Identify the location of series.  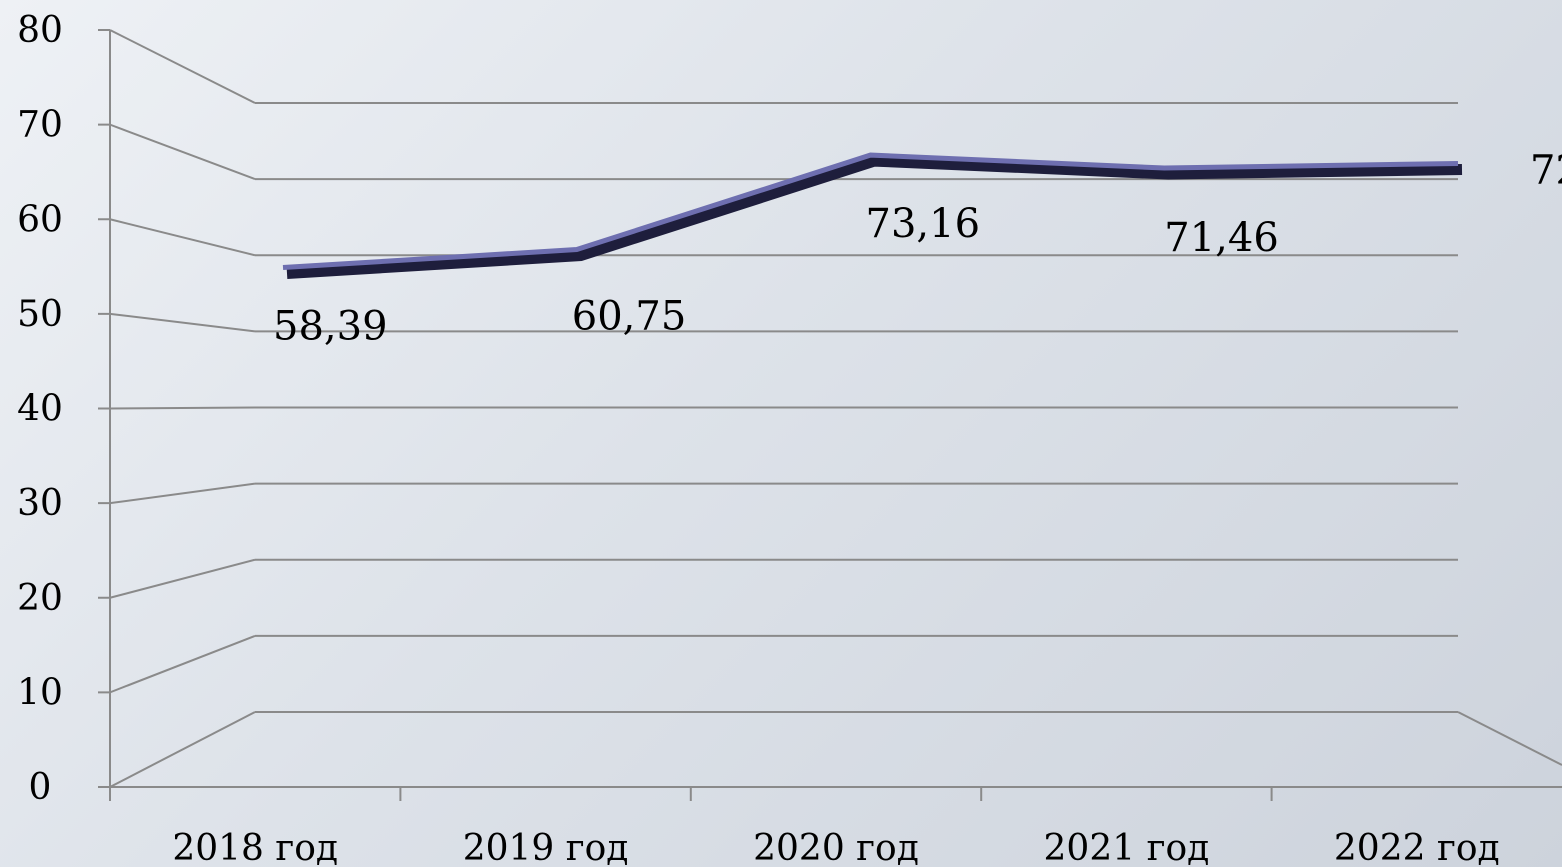
(872, 215).